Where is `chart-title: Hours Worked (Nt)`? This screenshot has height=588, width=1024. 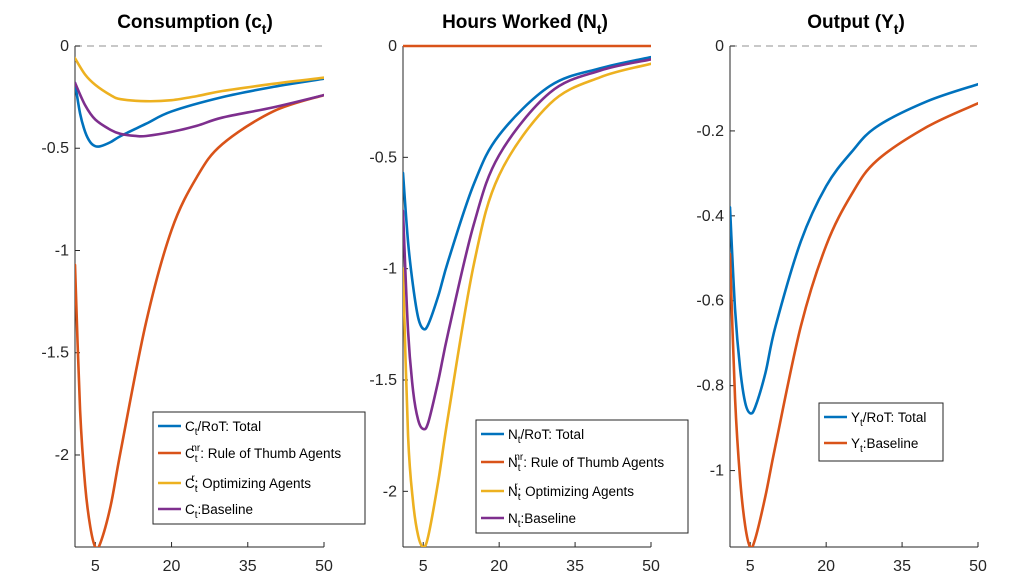
chart-title: Hours Worked (Nt) is located at coordinates (525, 24).